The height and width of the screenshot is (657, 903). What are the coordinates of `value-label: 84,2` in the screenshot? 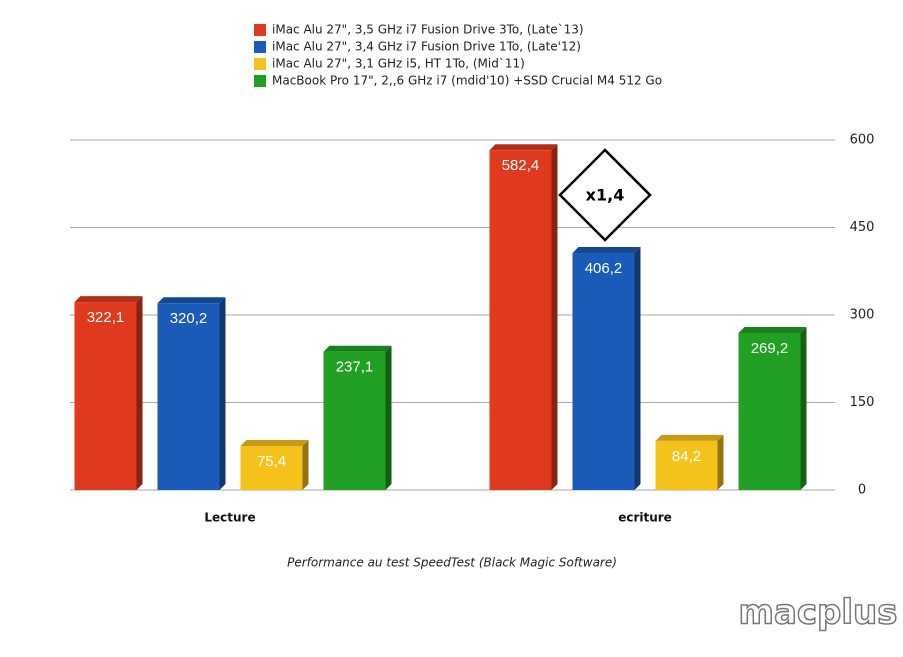 It's located at (686, 456).